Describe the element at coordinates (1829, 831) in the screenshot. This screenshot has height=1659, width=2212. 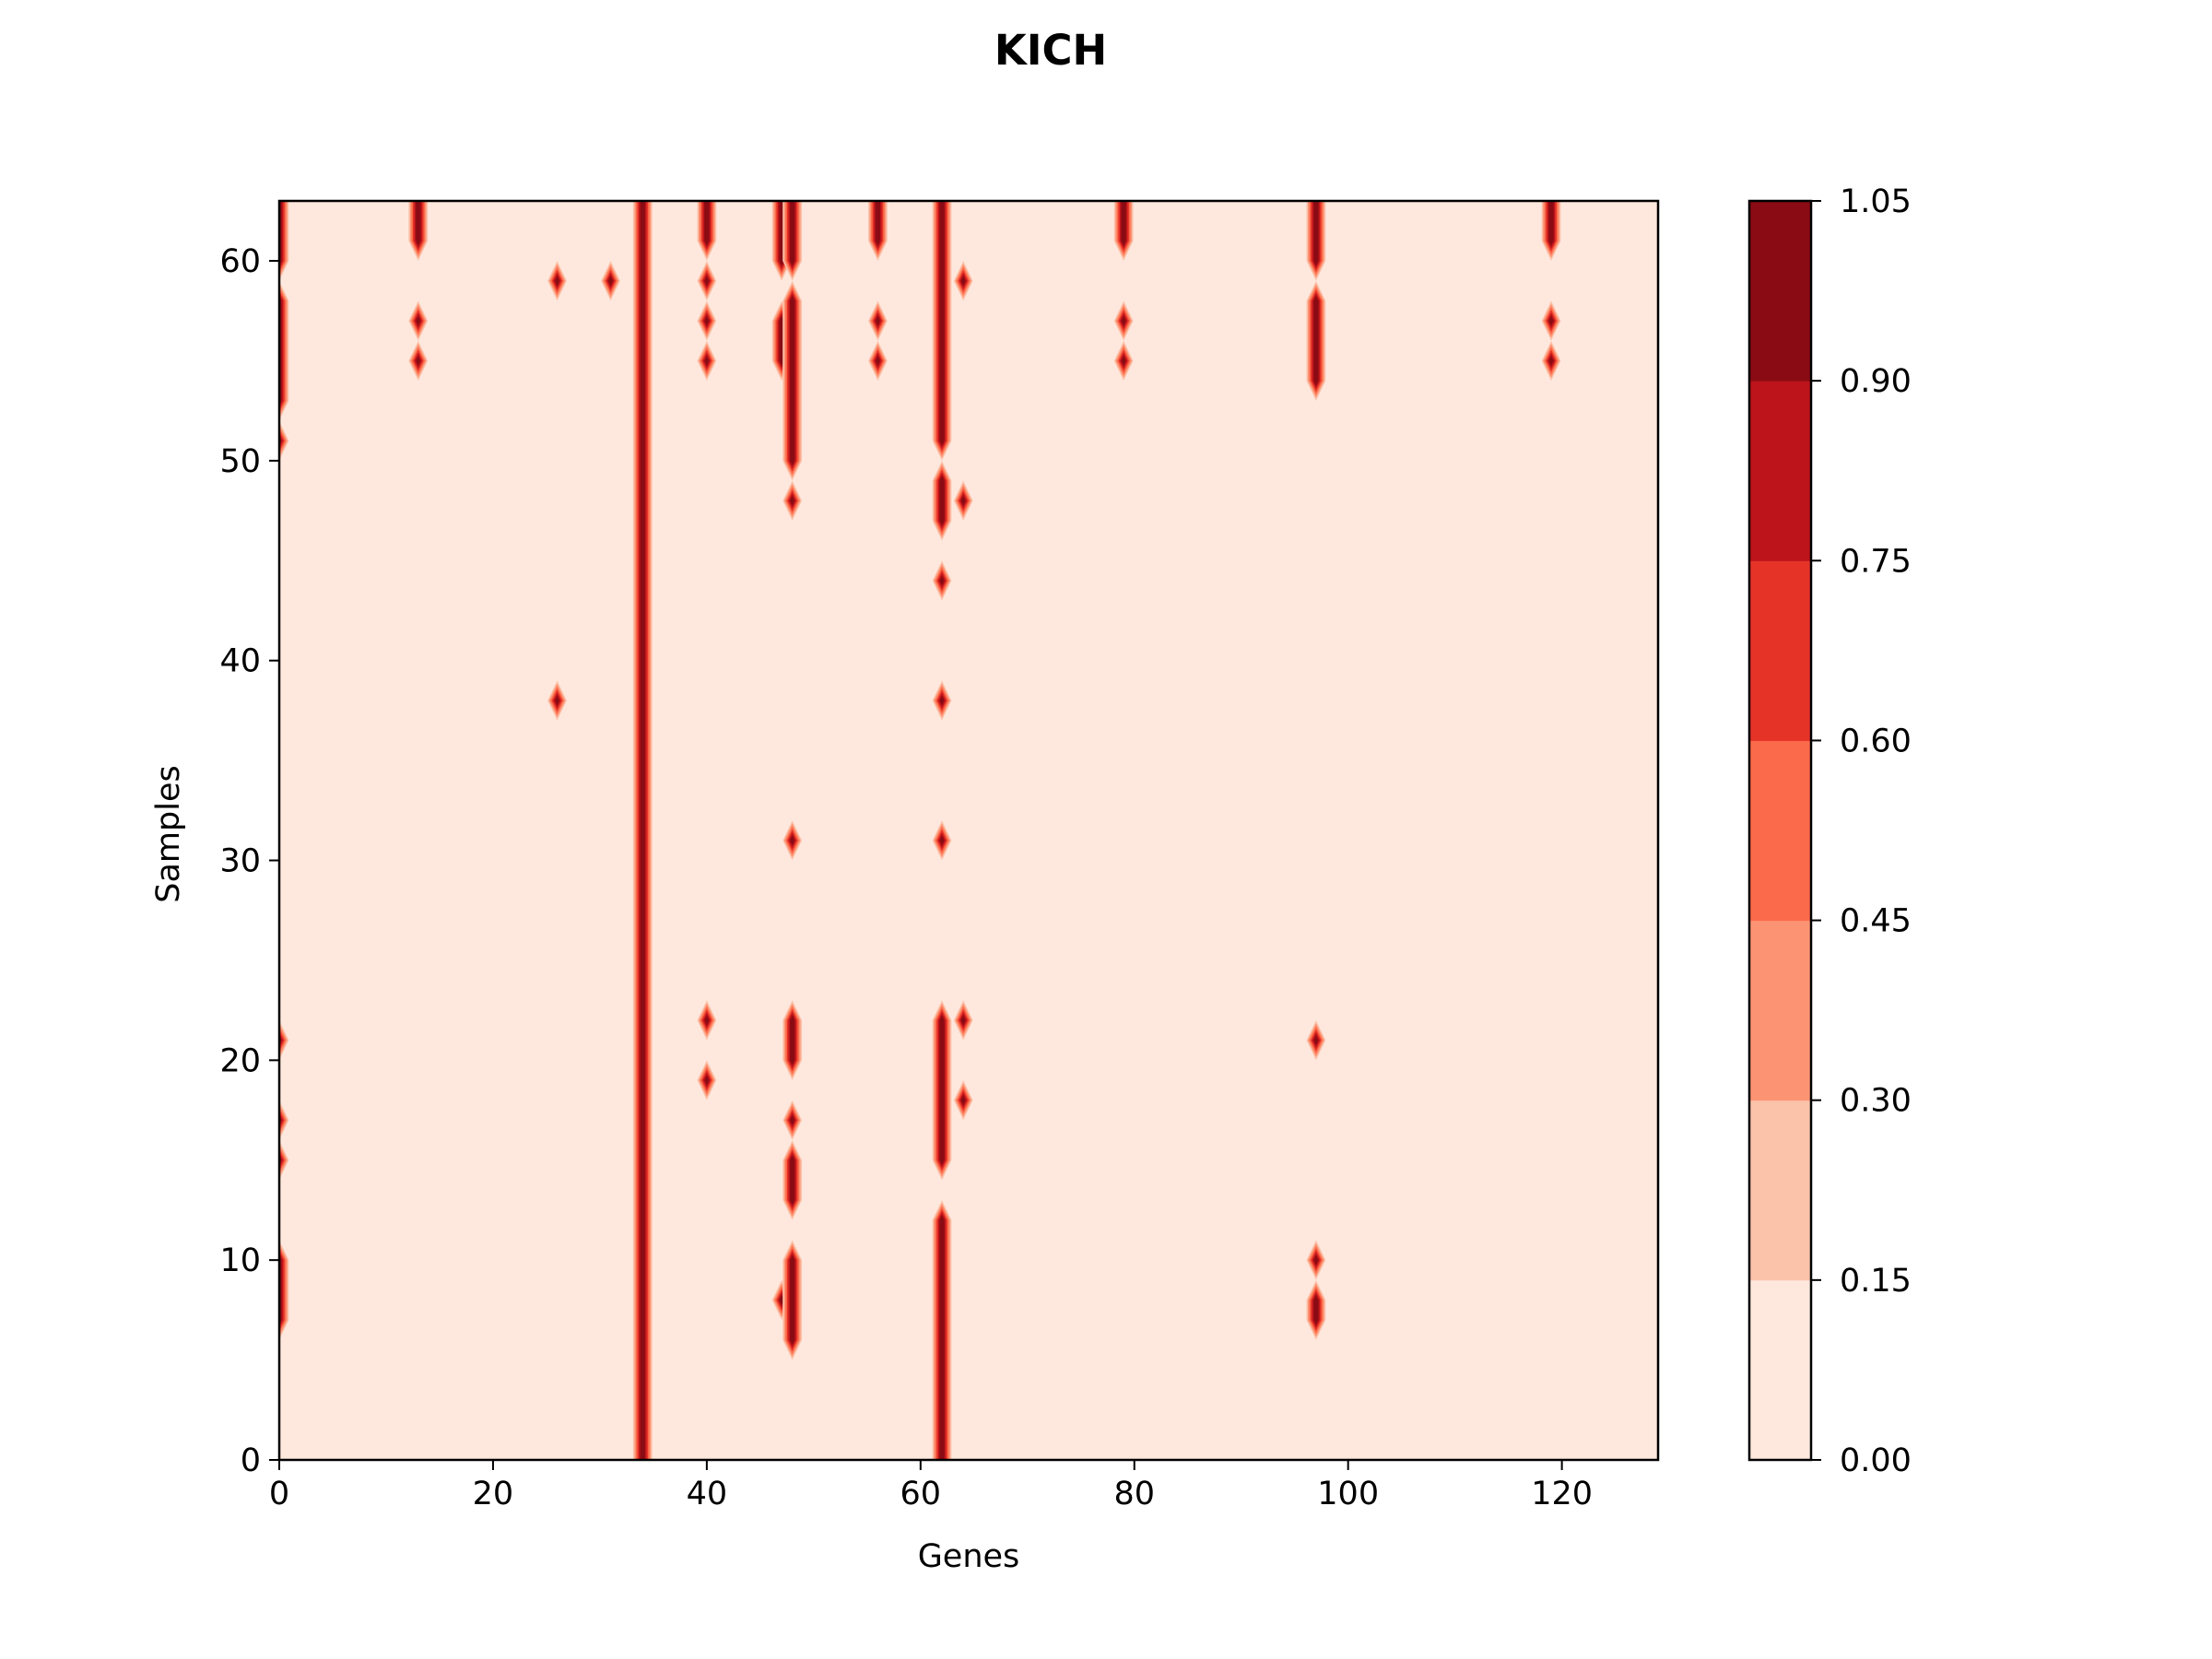
I see `colorbar: 0.00 0.15 0.30 0.45 0.60 0.75 0.90 1.05` at that location.